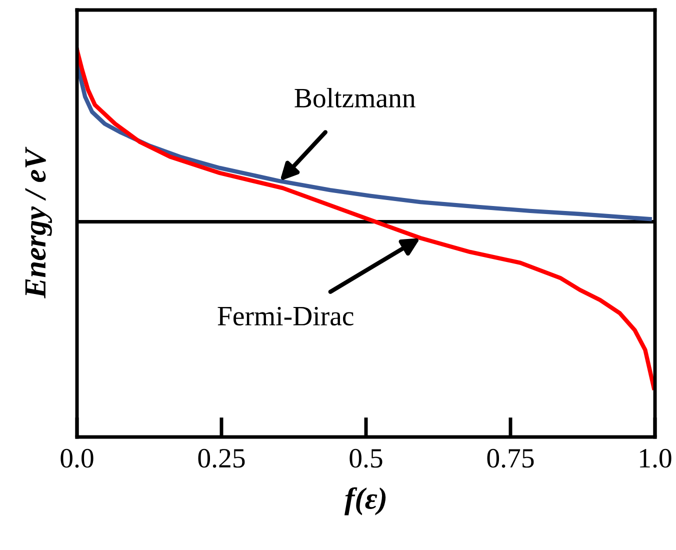  I want to click on x-tick-label: 0.5, so click(366, 458).